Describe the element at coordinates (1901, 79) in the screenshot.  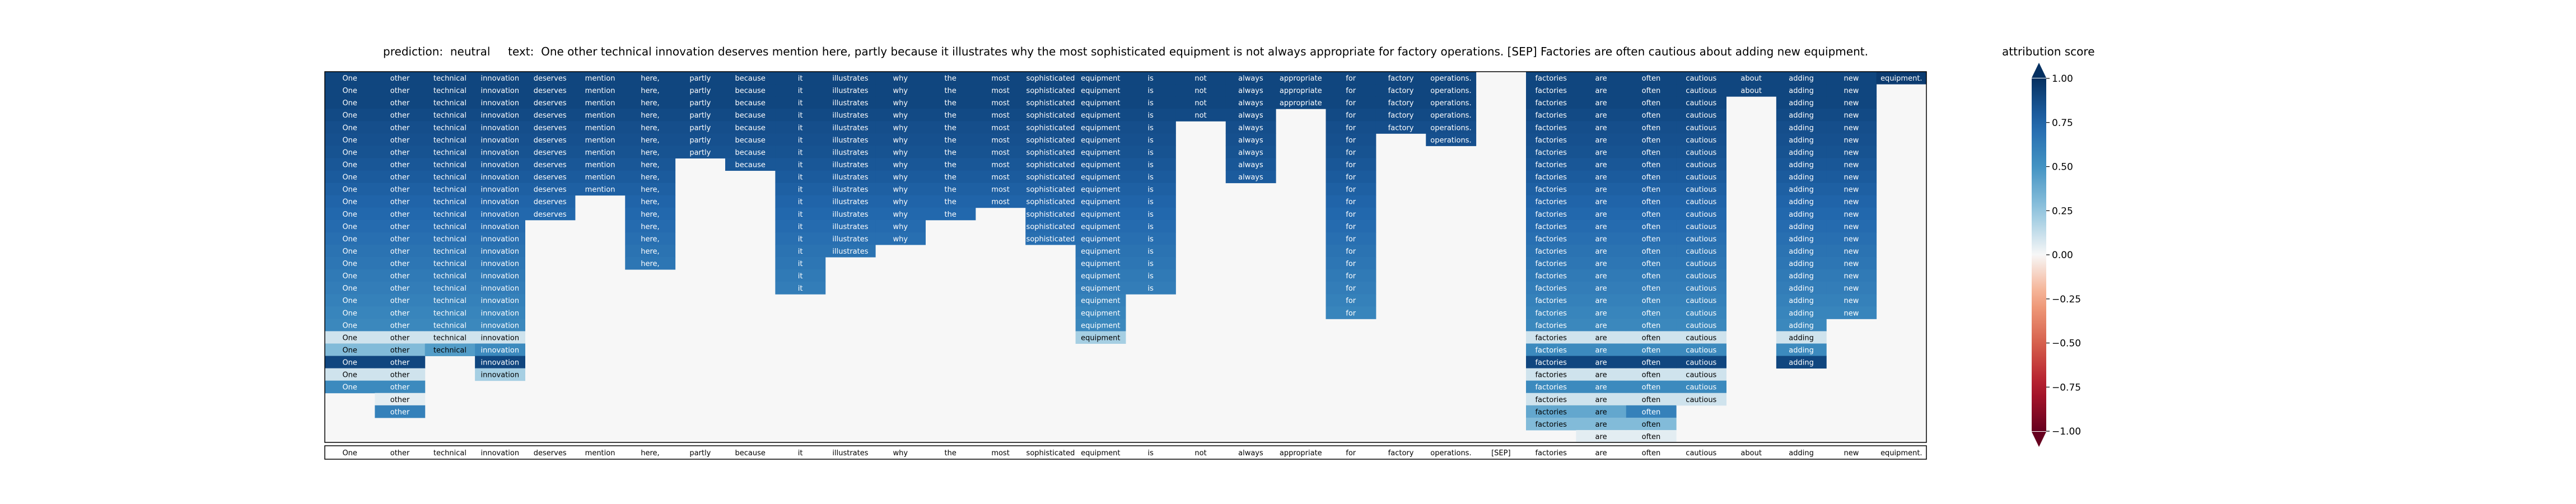
I see `cell-token-label: equipment.` at that location.